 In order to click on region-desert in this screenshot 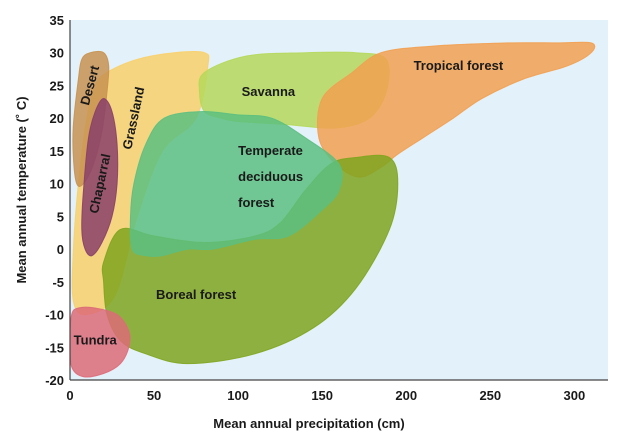, I will do `click(91, 118)`.